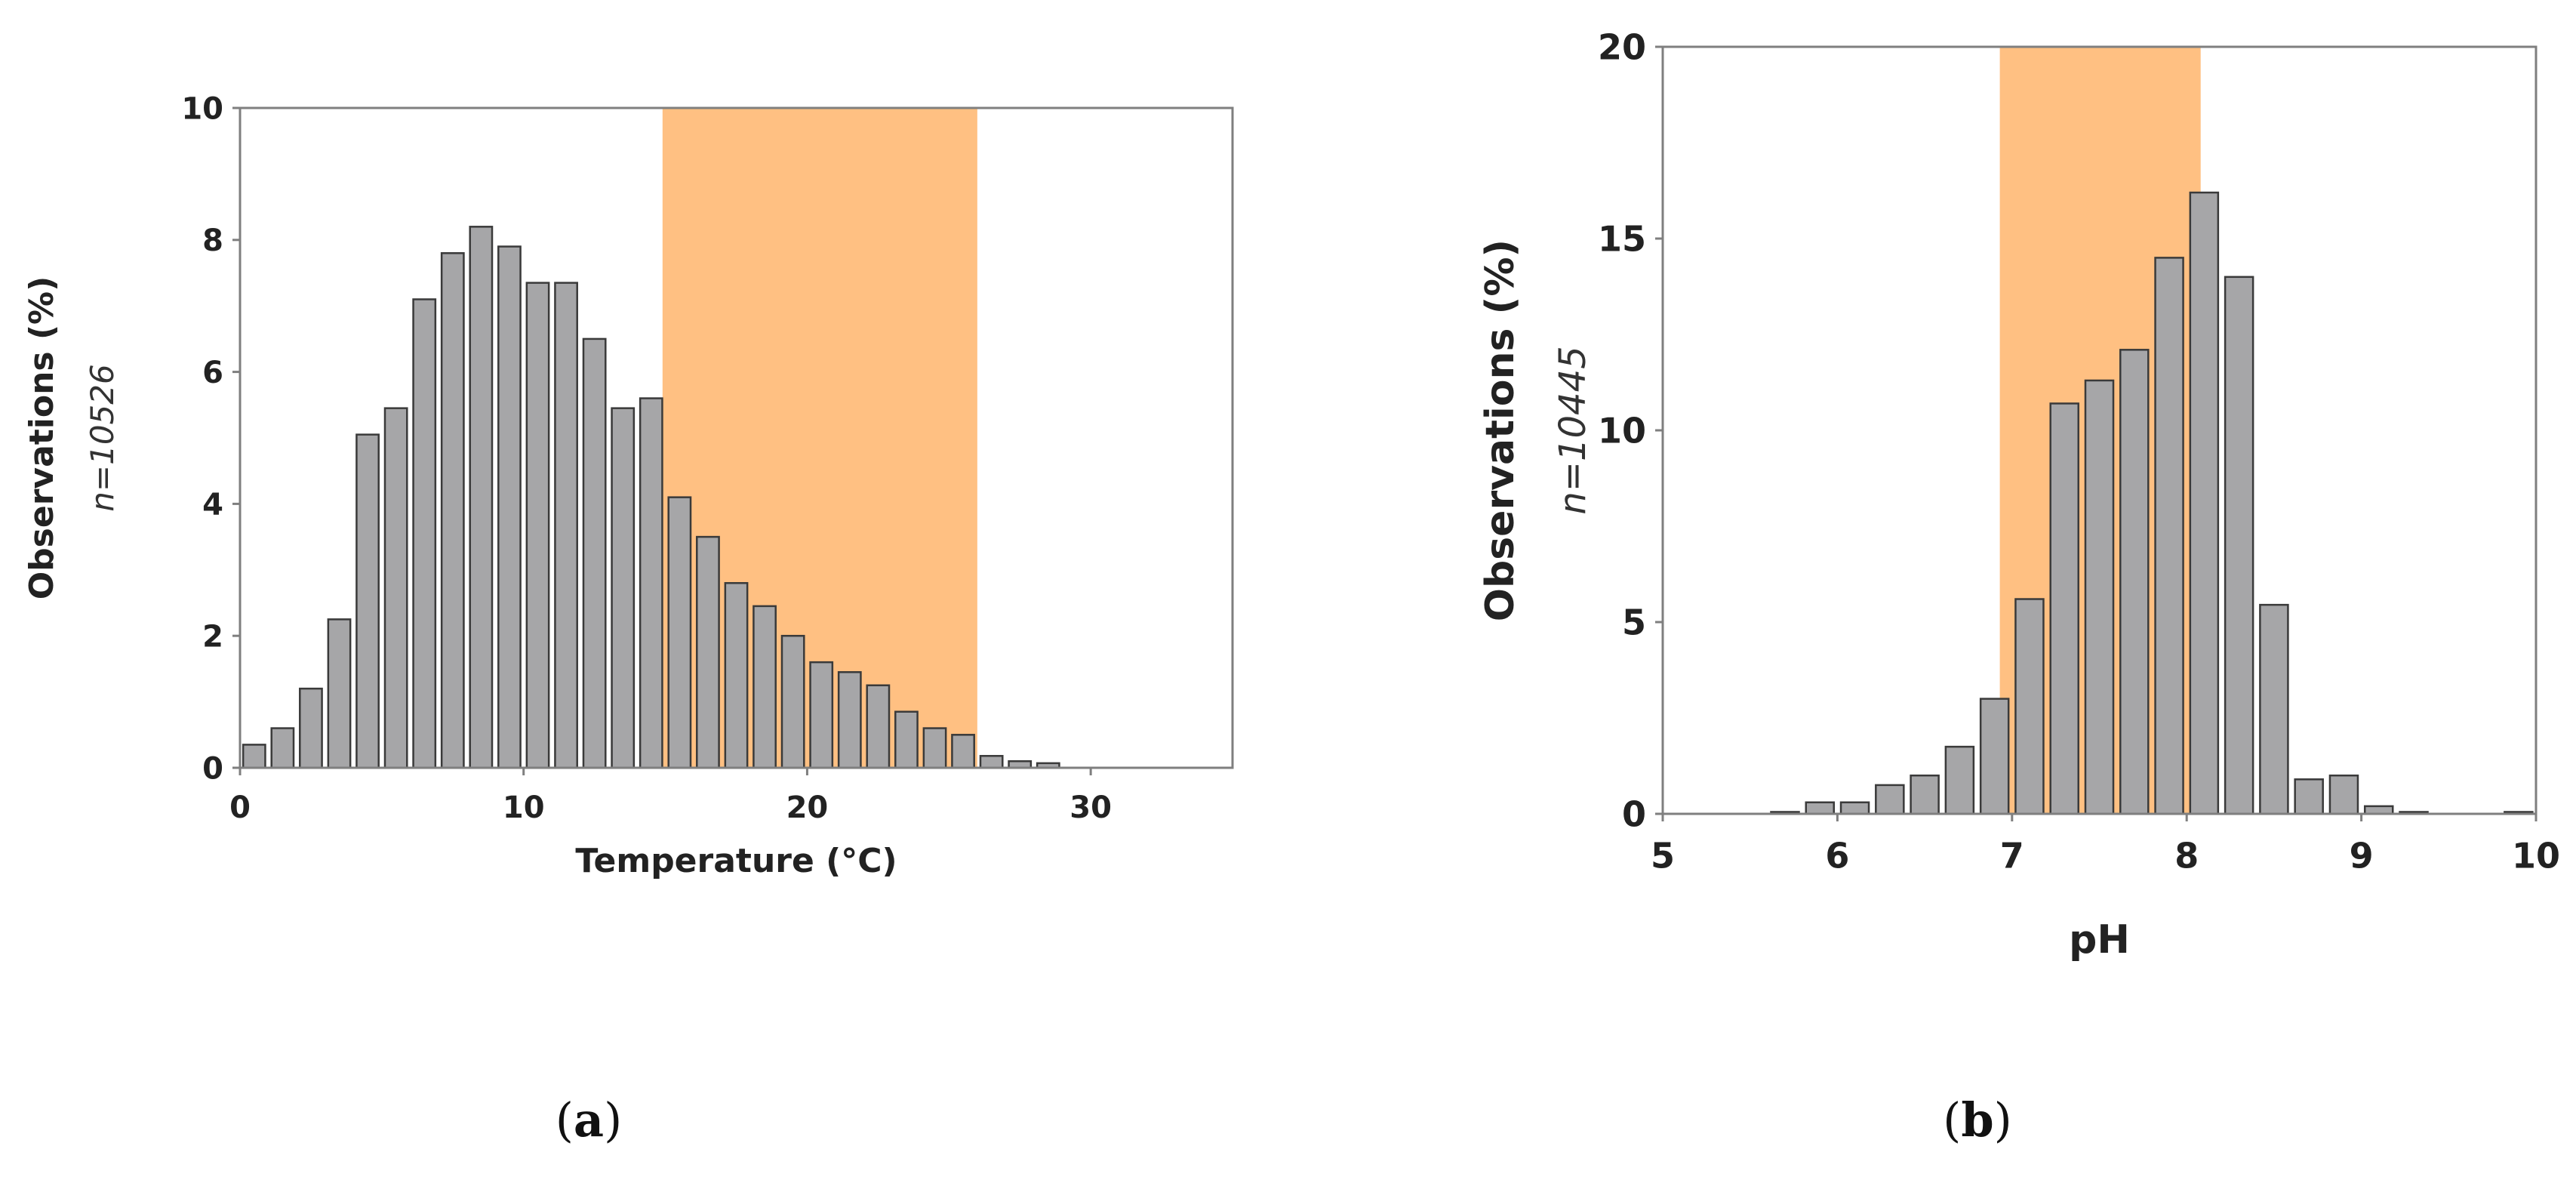 Image resolution: width=2576 pixels, height=1180 pixels. What do you see at coordinates (1634, 622) in the screenshot?
I see `ph-y-tick-label: 5` at bounding box center [1634, 622].